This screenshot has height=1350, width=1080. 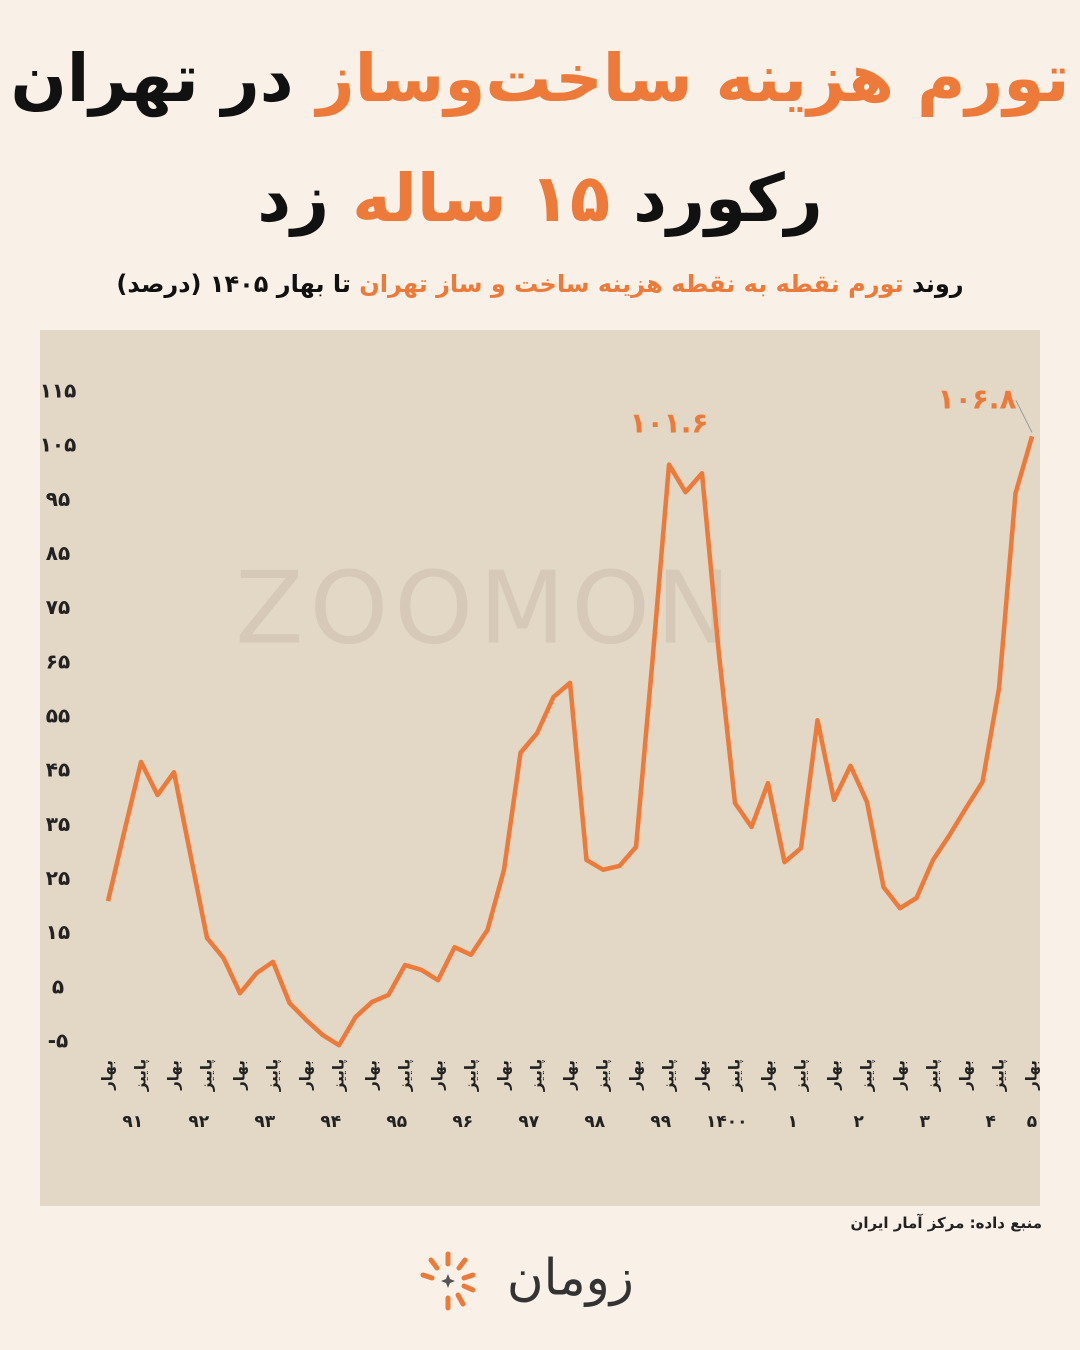 I want to click on y-tick-label: ۱۱۵, so click(x=58, y=391).